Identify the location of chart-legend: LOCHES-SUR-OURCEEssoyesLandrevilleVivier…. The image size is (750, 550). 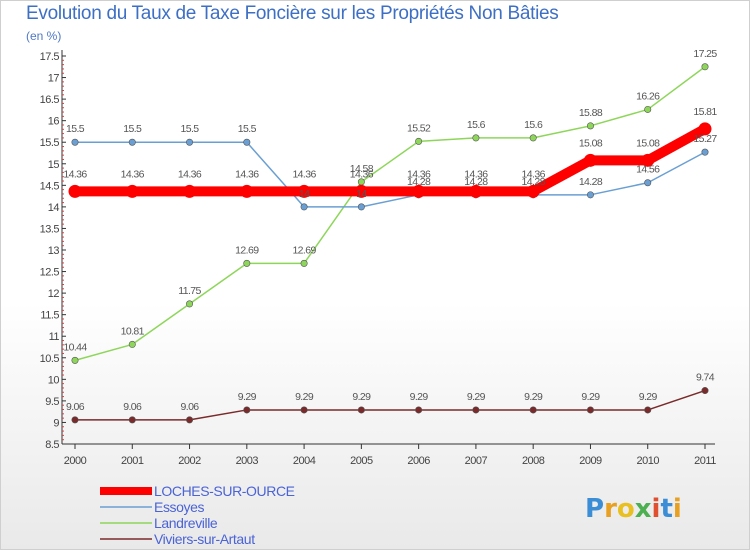
(197, 515).